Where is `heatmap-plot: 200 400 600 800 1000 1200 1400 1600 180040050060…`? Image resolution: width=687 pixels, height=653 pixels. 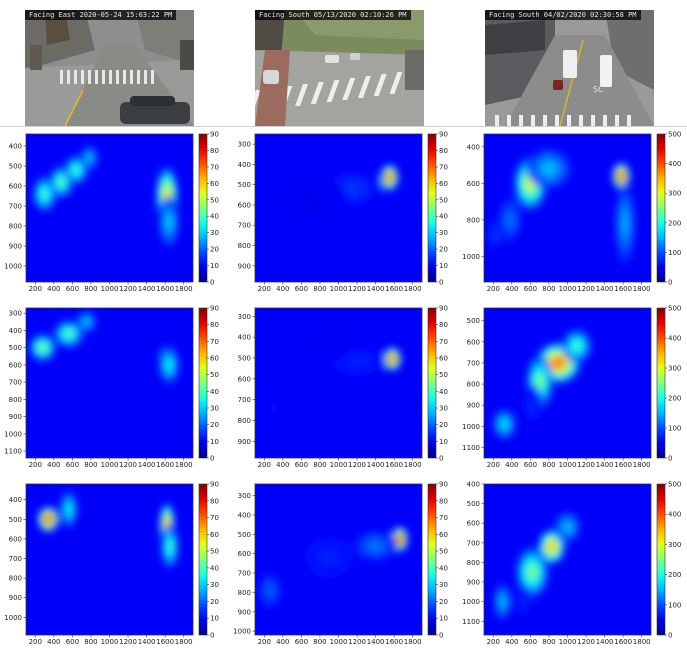
heatmap-plot: 200 400 600 800 1000 1200 1400 1600 180040050060… is located at coordinates (111, 564).